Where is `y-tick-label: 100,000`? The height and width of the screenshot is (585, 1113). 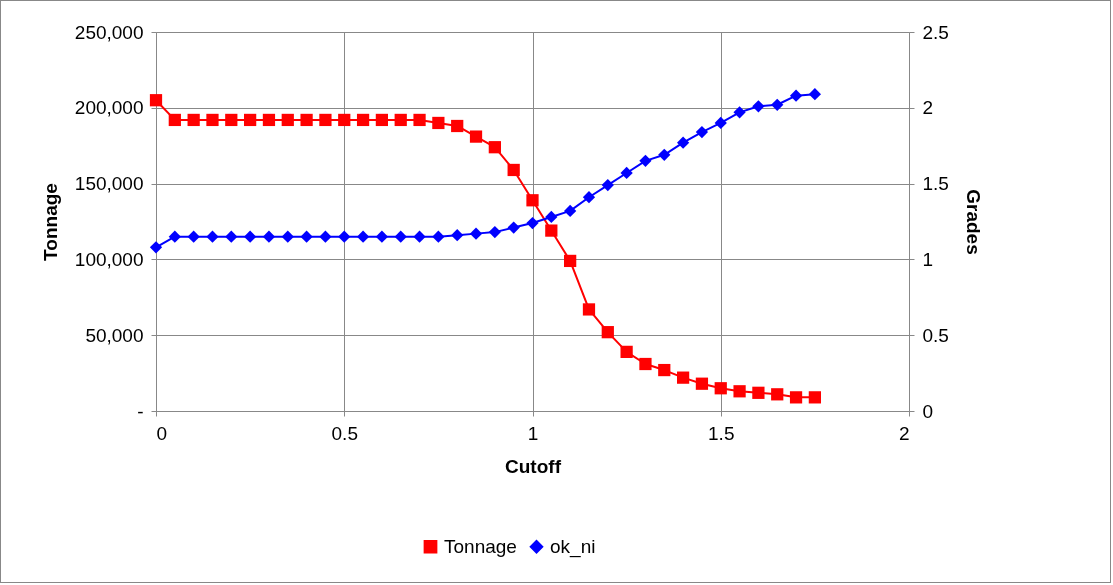 y-tick-label: 100,000 is located at coordinates (109, 259).